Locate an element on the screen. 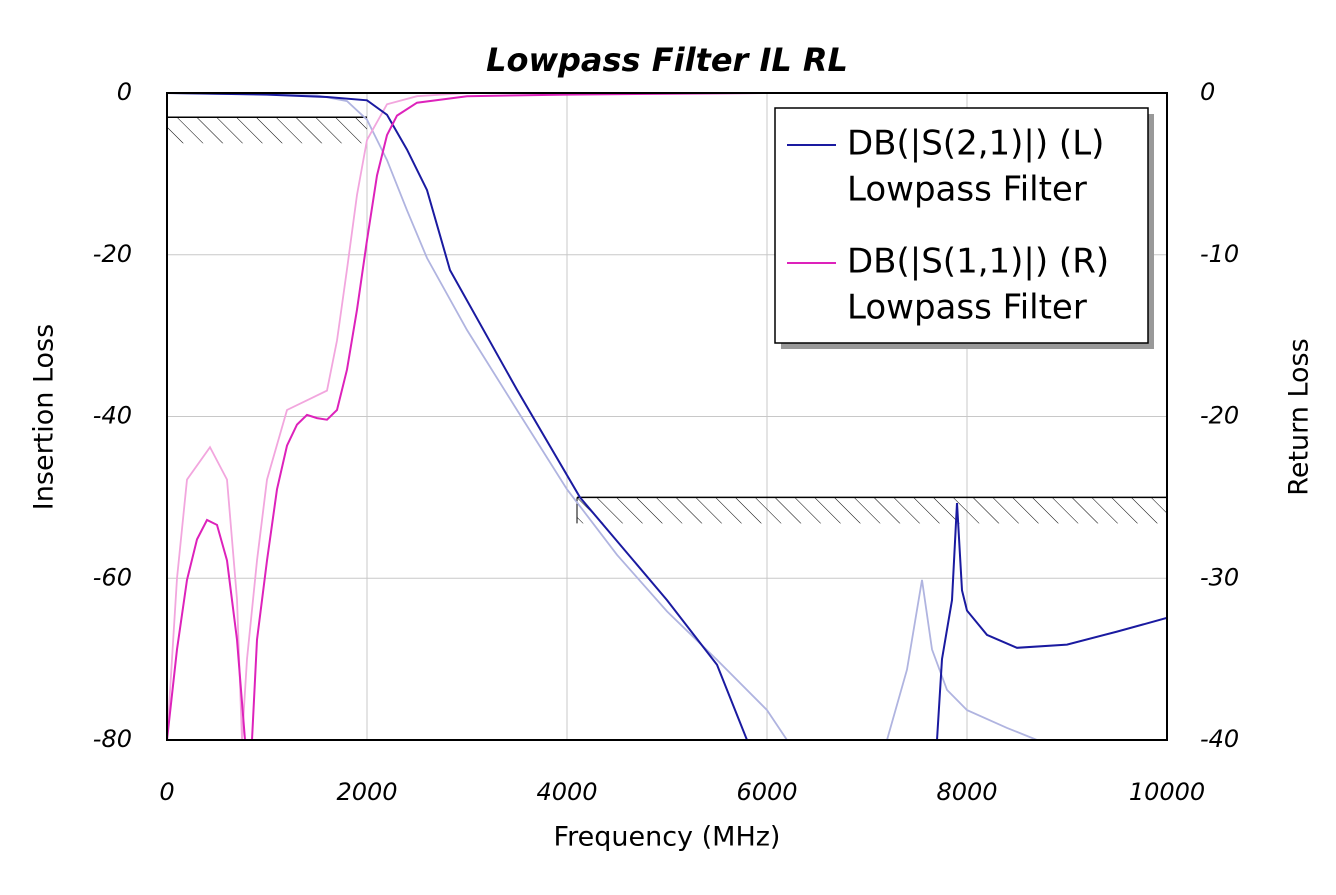 This screenshot has width=1336, height=895. x-tick-label: 10000 is located at coordinates (1167, 792).